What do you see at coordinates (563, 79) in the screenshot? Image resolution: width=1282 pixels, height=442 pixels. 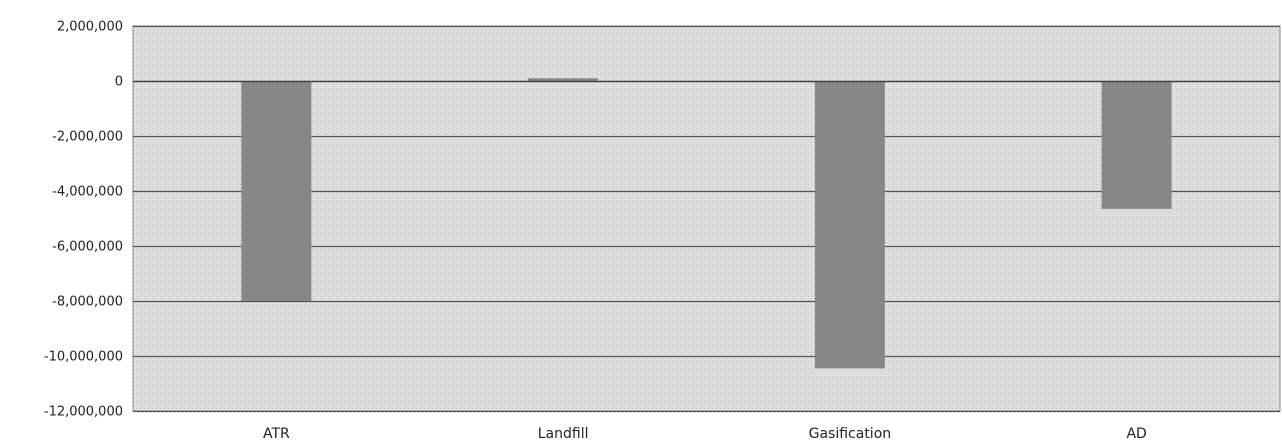 I see `bar-landfill` at bounding box center [563, 79].